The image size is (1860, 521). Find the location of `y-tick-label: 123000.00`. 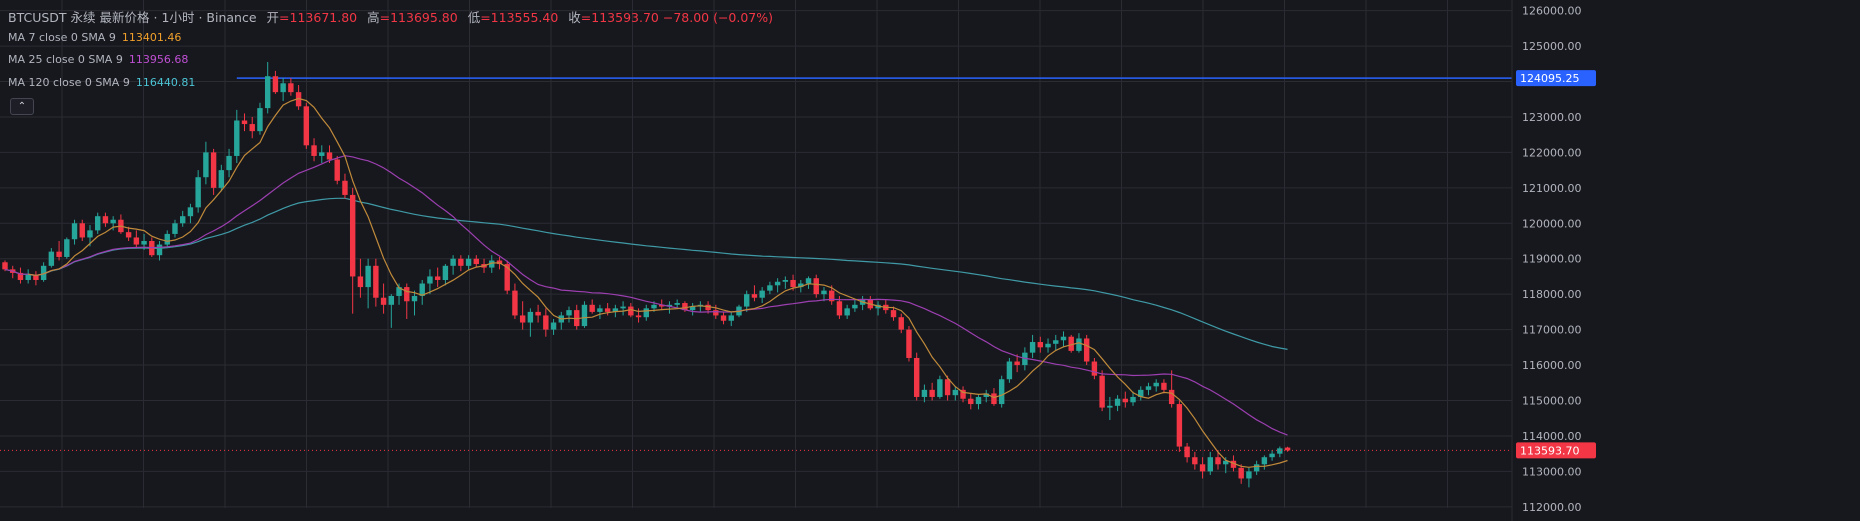

y-tick-label: 123000.00 is located at coordinates (1552, 117).